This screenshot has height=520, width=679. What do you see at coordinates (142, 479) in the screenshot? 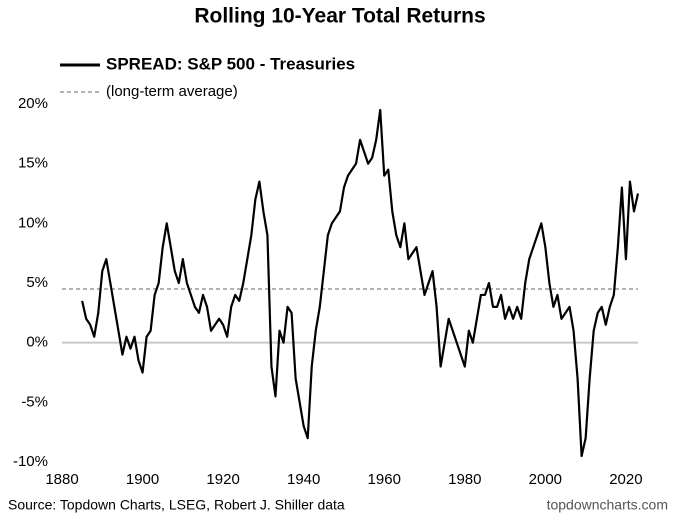
I see `x-tick-label: 1900` at bounding box center [142, 479].